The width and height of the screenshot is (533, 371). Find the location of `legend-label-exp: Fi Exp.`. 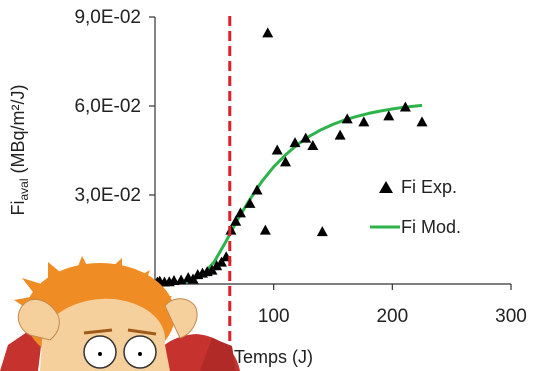

legend-label-exp: Fi Exp. is located at coordinates (429, 187).